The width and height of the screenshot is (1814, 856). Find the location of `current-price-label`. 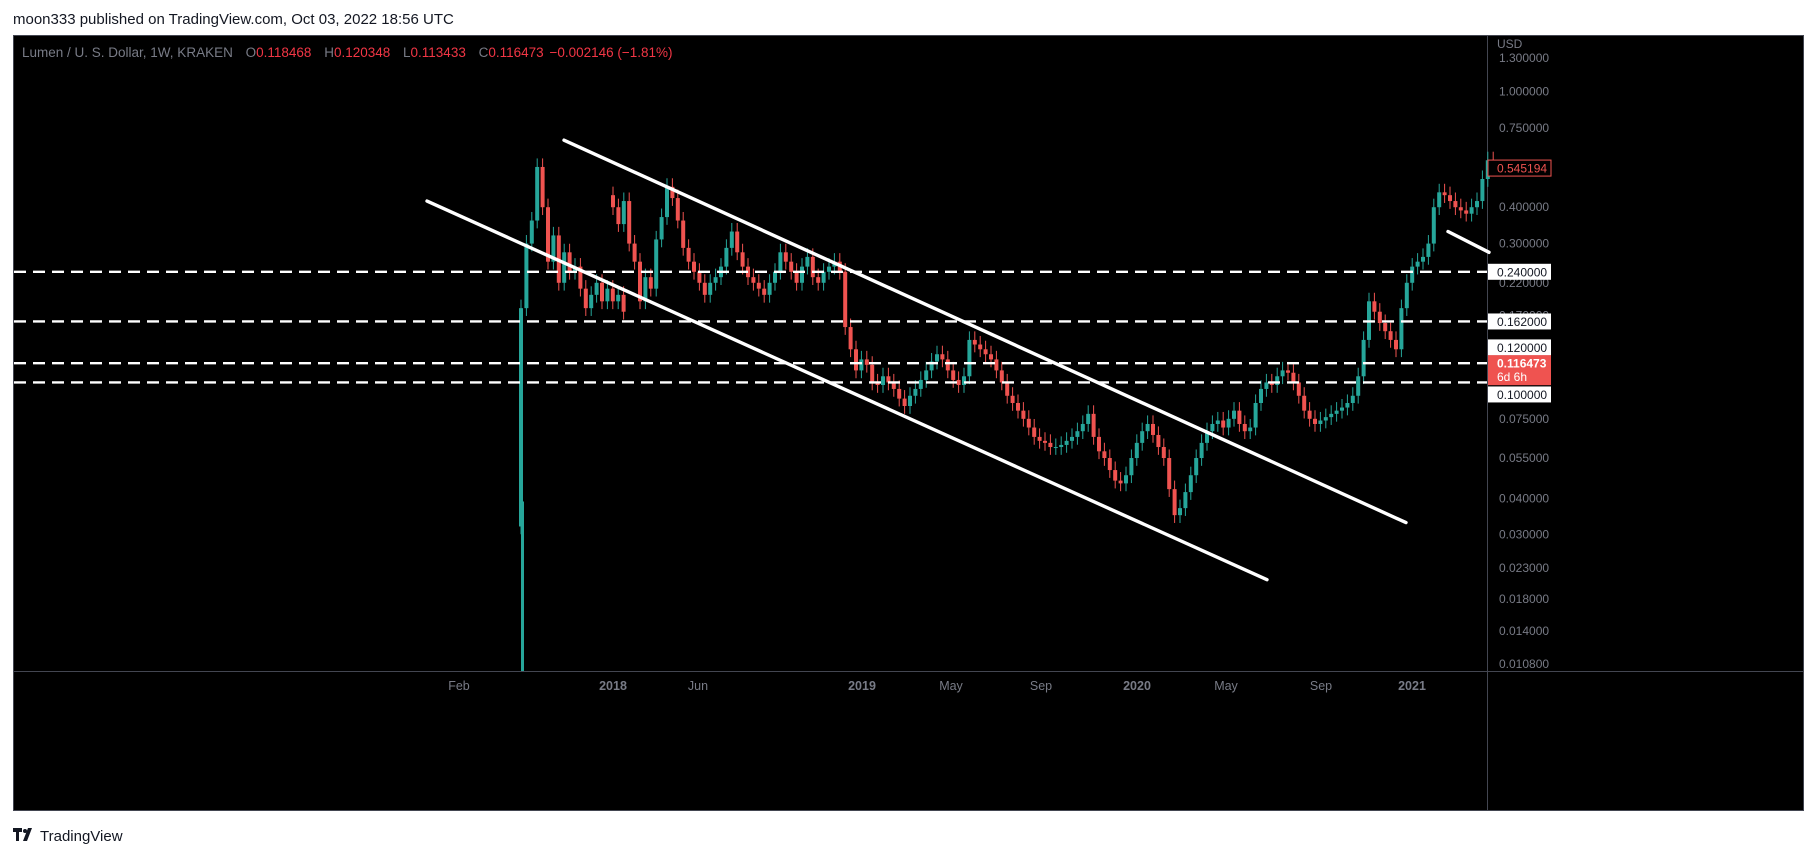

current-price-label is located at coordinates (1519, 370).